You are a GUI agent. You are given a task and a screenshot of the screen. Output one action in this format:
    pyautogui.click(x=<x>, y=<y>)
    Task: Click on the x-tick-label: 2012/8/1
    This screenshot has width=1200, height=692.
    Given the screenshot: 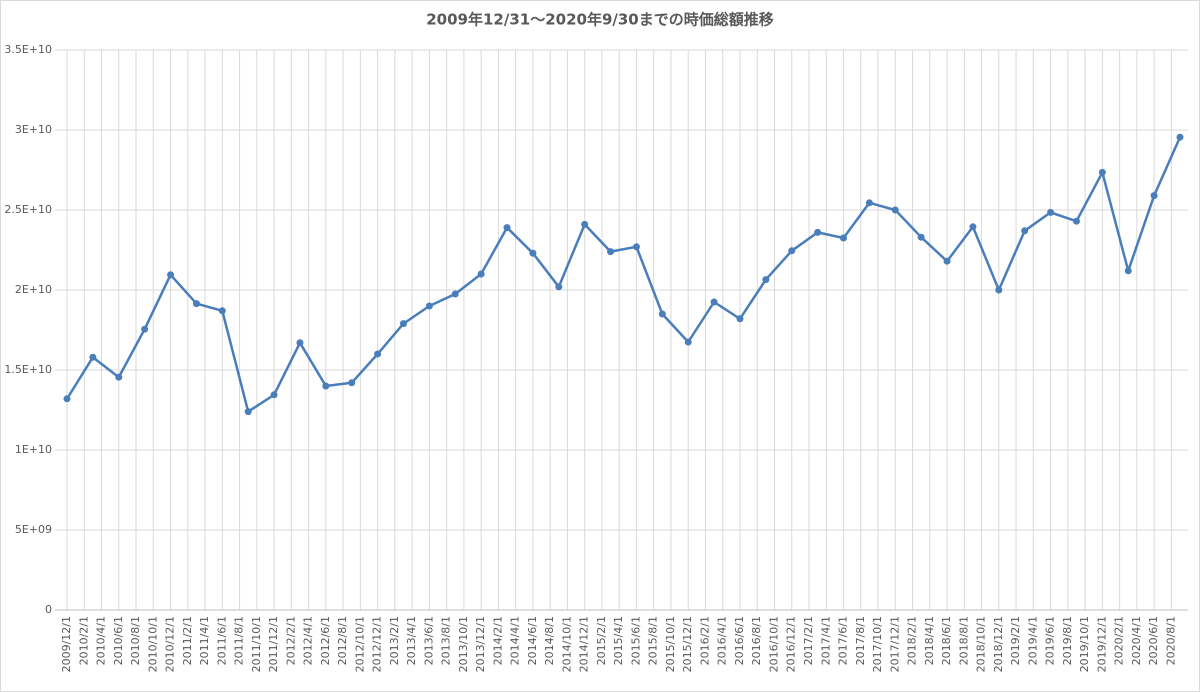 What is the action you would take?
    pyautogui.click(x=342, y=640)
    